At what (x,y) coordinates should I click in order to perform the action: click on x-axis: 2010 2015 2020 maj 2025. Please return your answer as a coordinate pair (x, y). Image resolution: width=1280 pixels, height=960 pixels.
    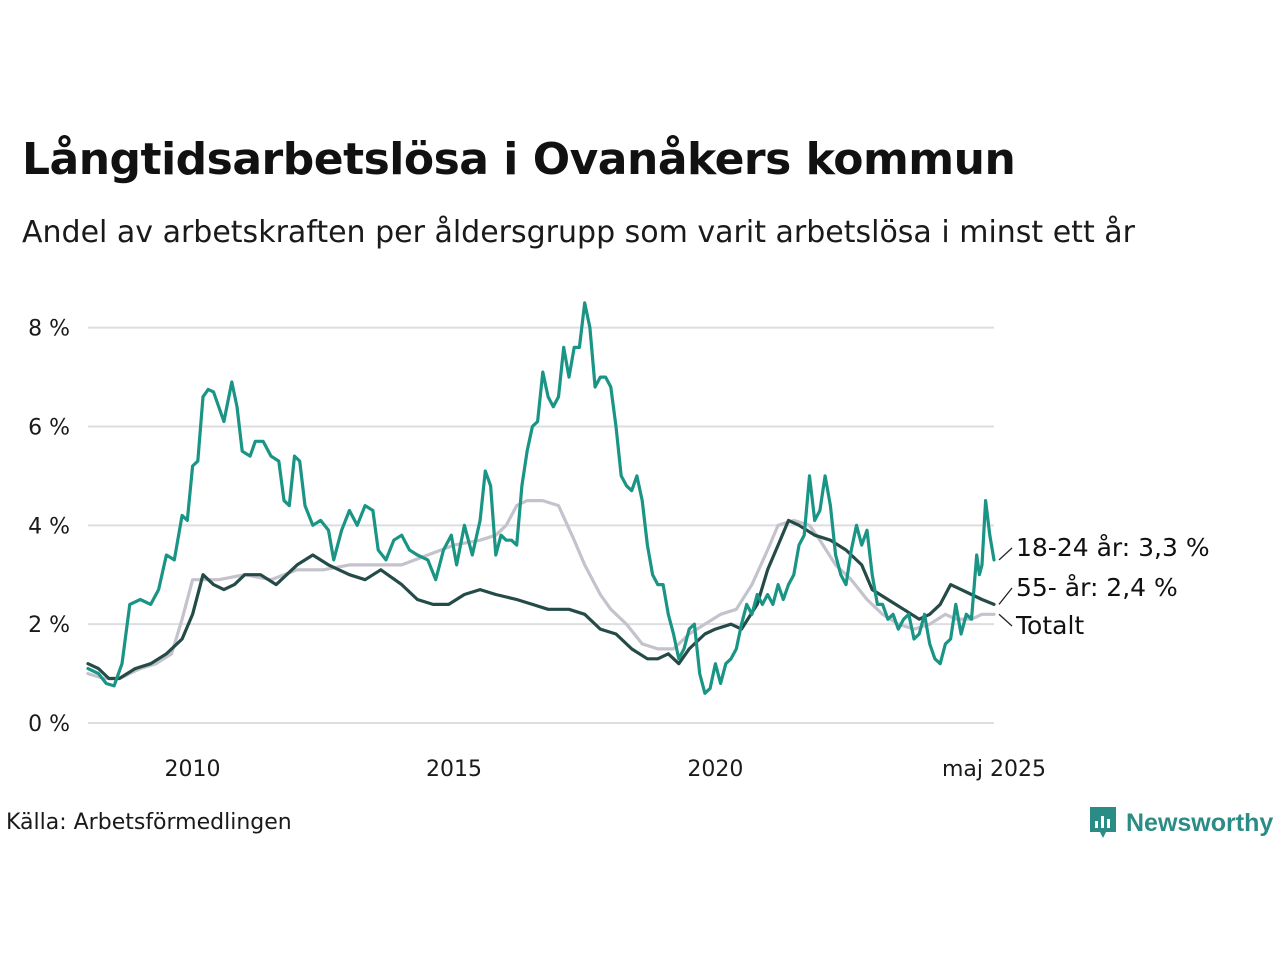
    Looking at the image, I should click on (605, 769).